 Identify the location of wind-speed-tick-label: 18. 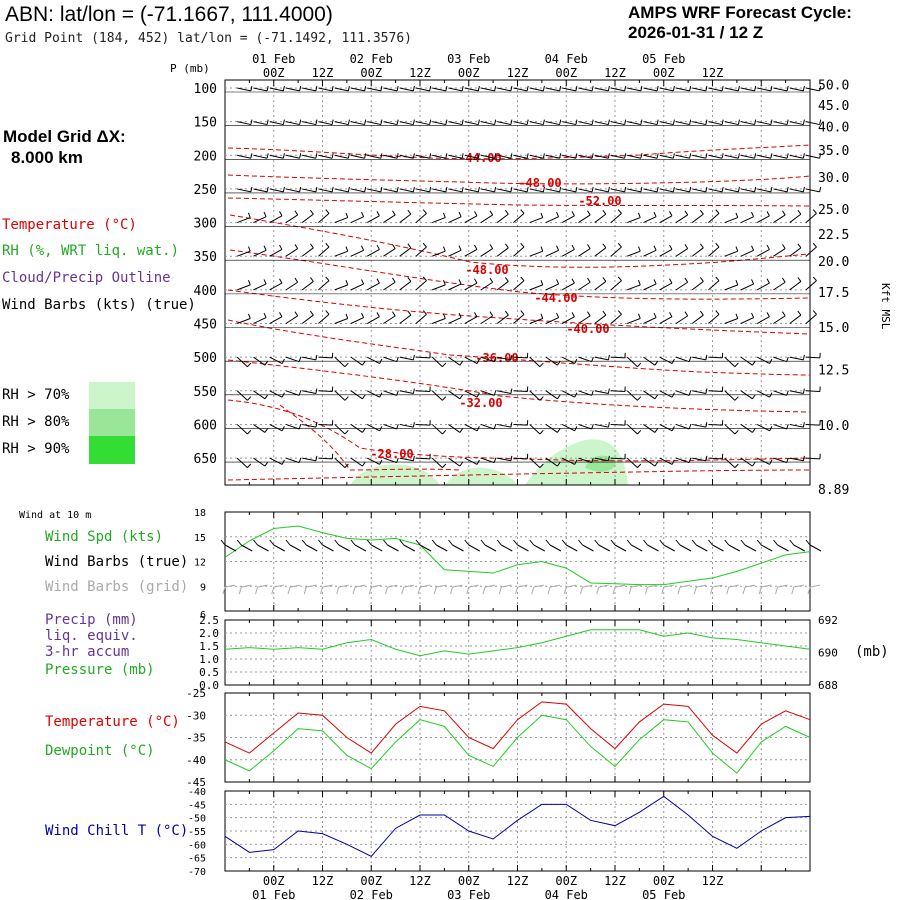
(200, 513).